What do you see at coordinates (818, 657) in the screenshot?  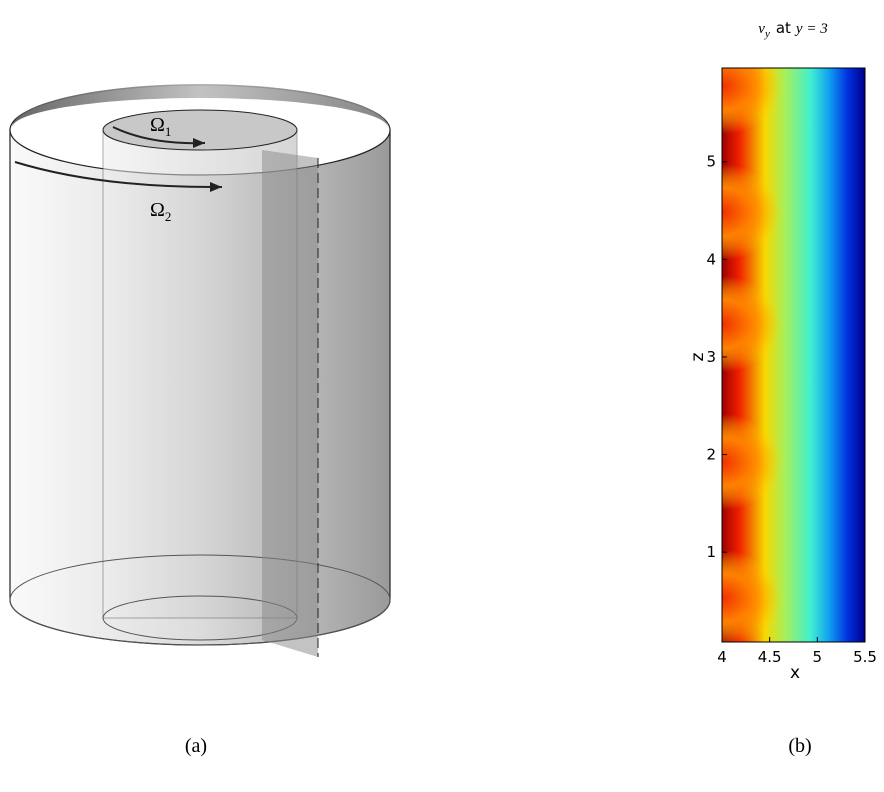 I see `x-tick-label: 5` at bounding box center [818, 657].